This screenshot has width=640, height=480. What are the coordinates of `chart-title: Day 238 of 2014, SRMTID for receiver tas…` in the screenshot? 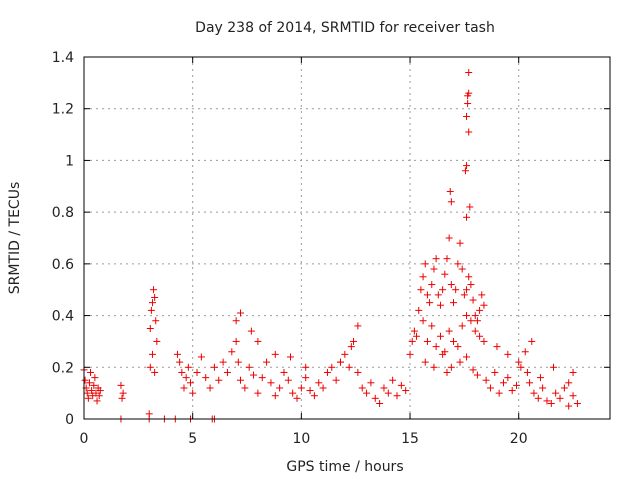 It's located at (345, 28).